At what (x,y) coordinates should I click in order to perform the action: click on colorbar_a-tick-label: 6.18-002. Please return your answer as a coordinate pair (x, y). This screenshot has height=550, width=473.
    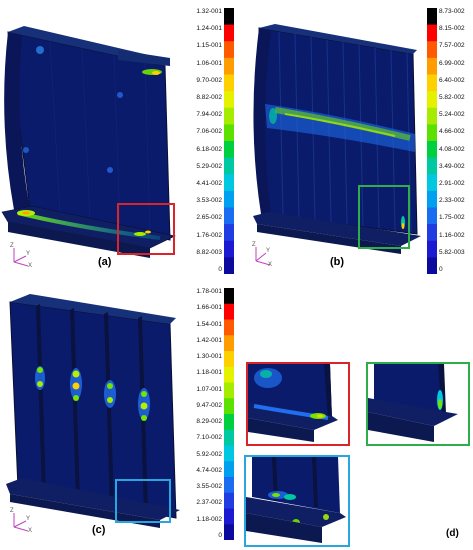
    Looking at the image, I should click on (209, 149).